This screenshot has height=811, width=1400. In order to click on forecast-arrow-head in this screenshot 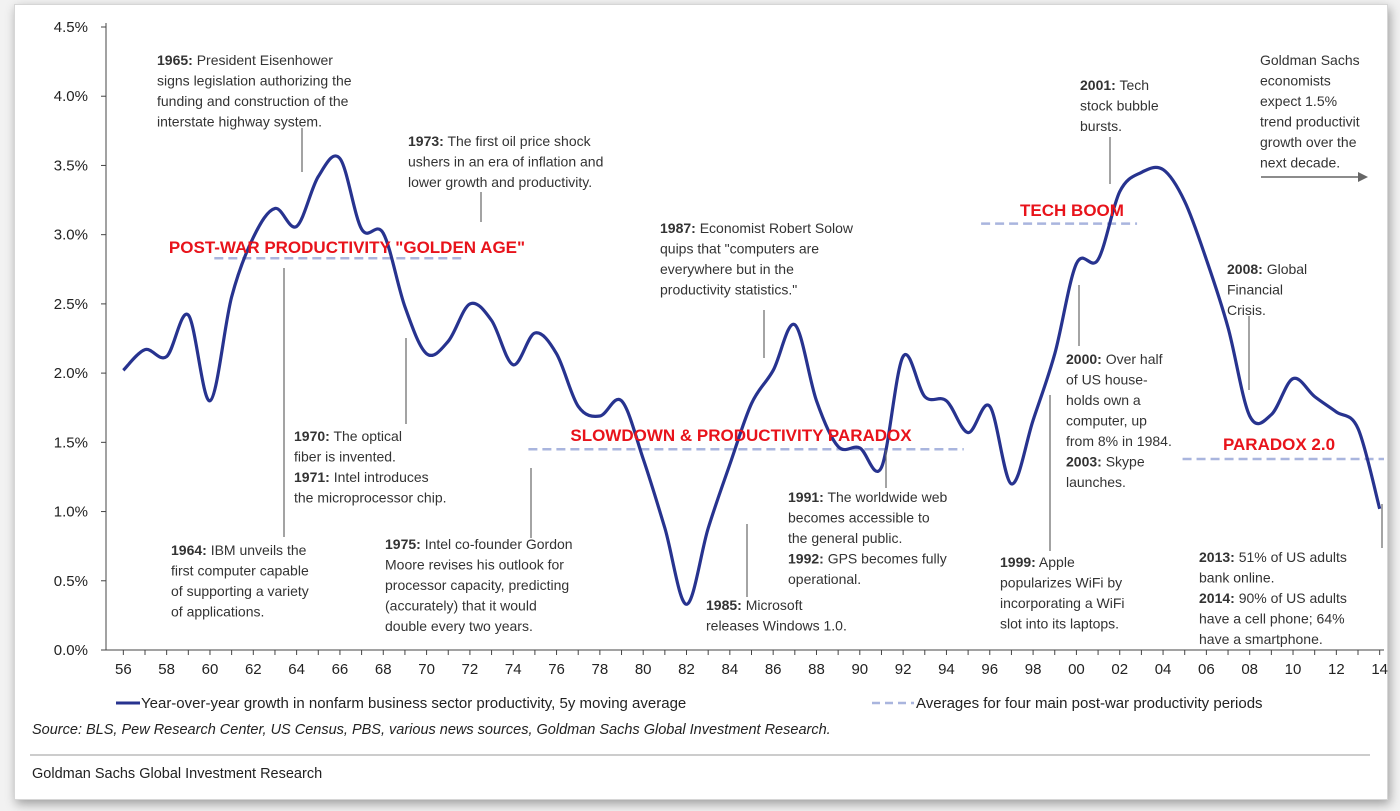, I will do `click(1363, 177)`.